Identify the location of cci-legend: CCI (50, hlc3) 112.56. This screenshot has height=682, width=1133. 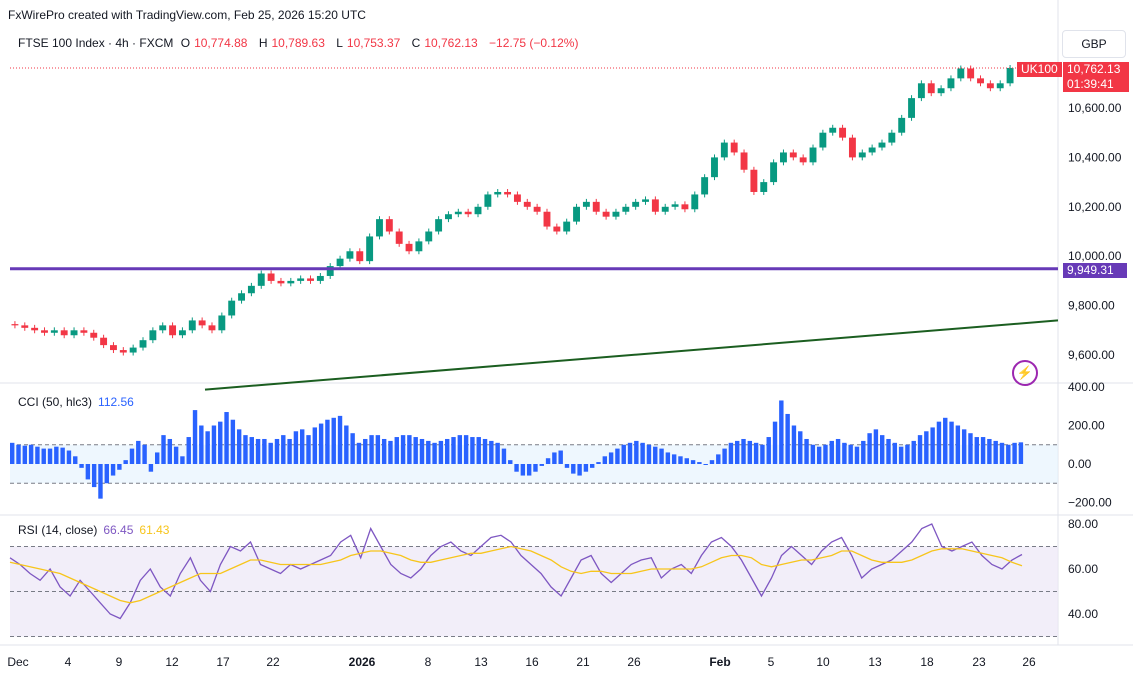
(76, 402).